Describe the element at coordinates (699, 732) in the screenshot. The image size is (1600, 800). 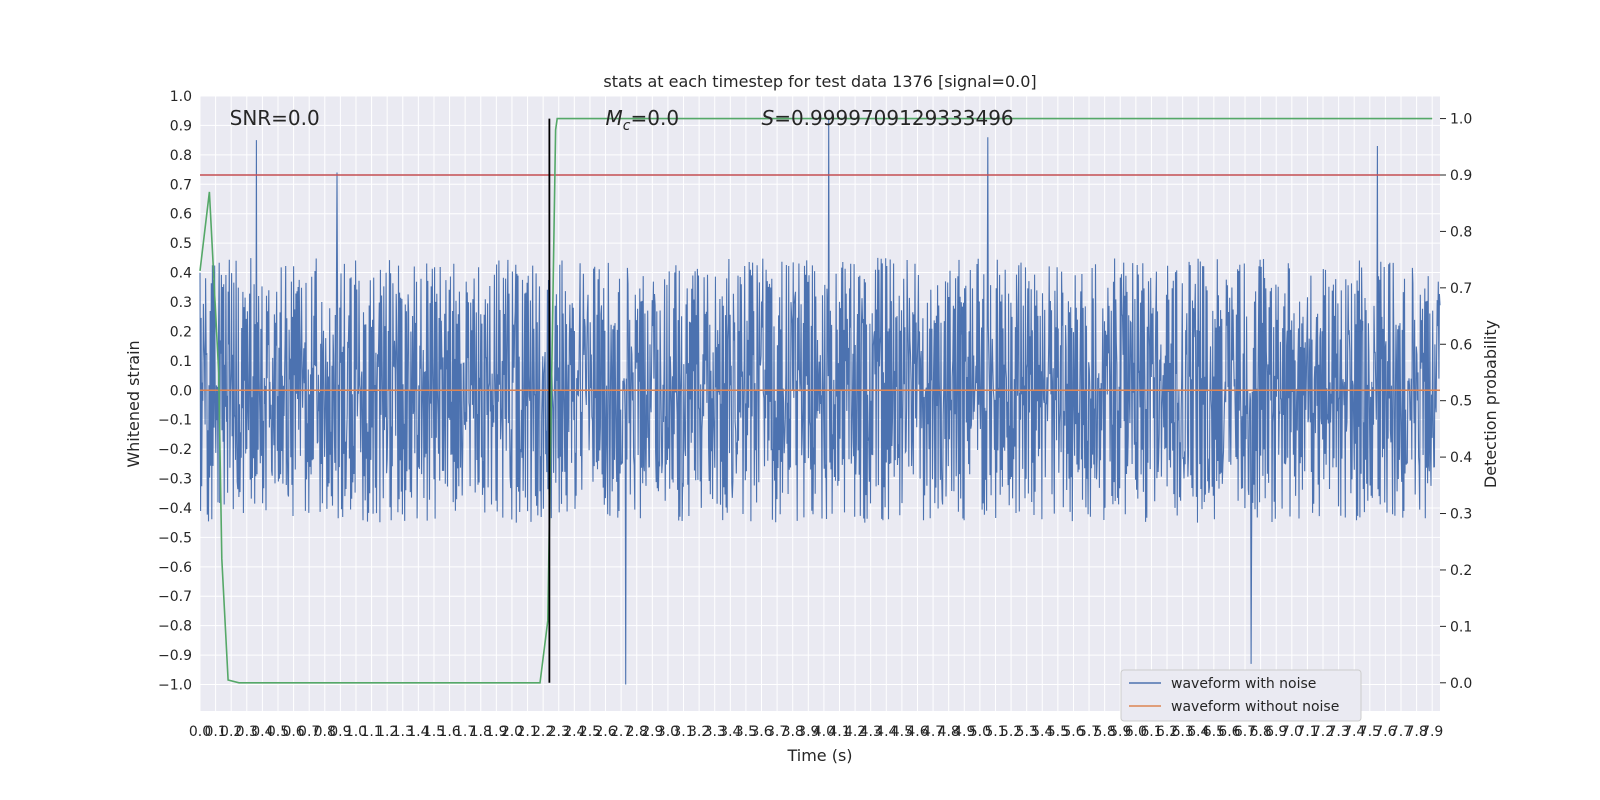
I see `x-tick-label: 3.2` at that location.